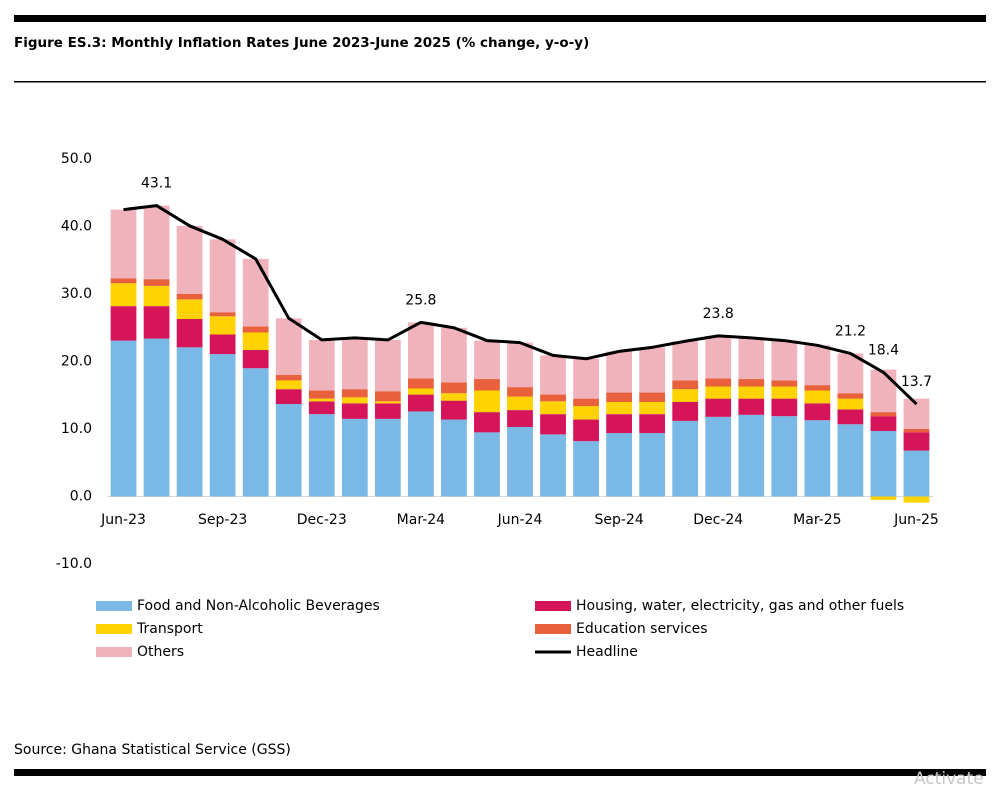 Image resolution: width=1000 pixels, height=787 pixels. What do you see at coordinates (520, 520) in the screenshot?
I see `x-tick-label: Jun-24` at bounding box center [520, 520].